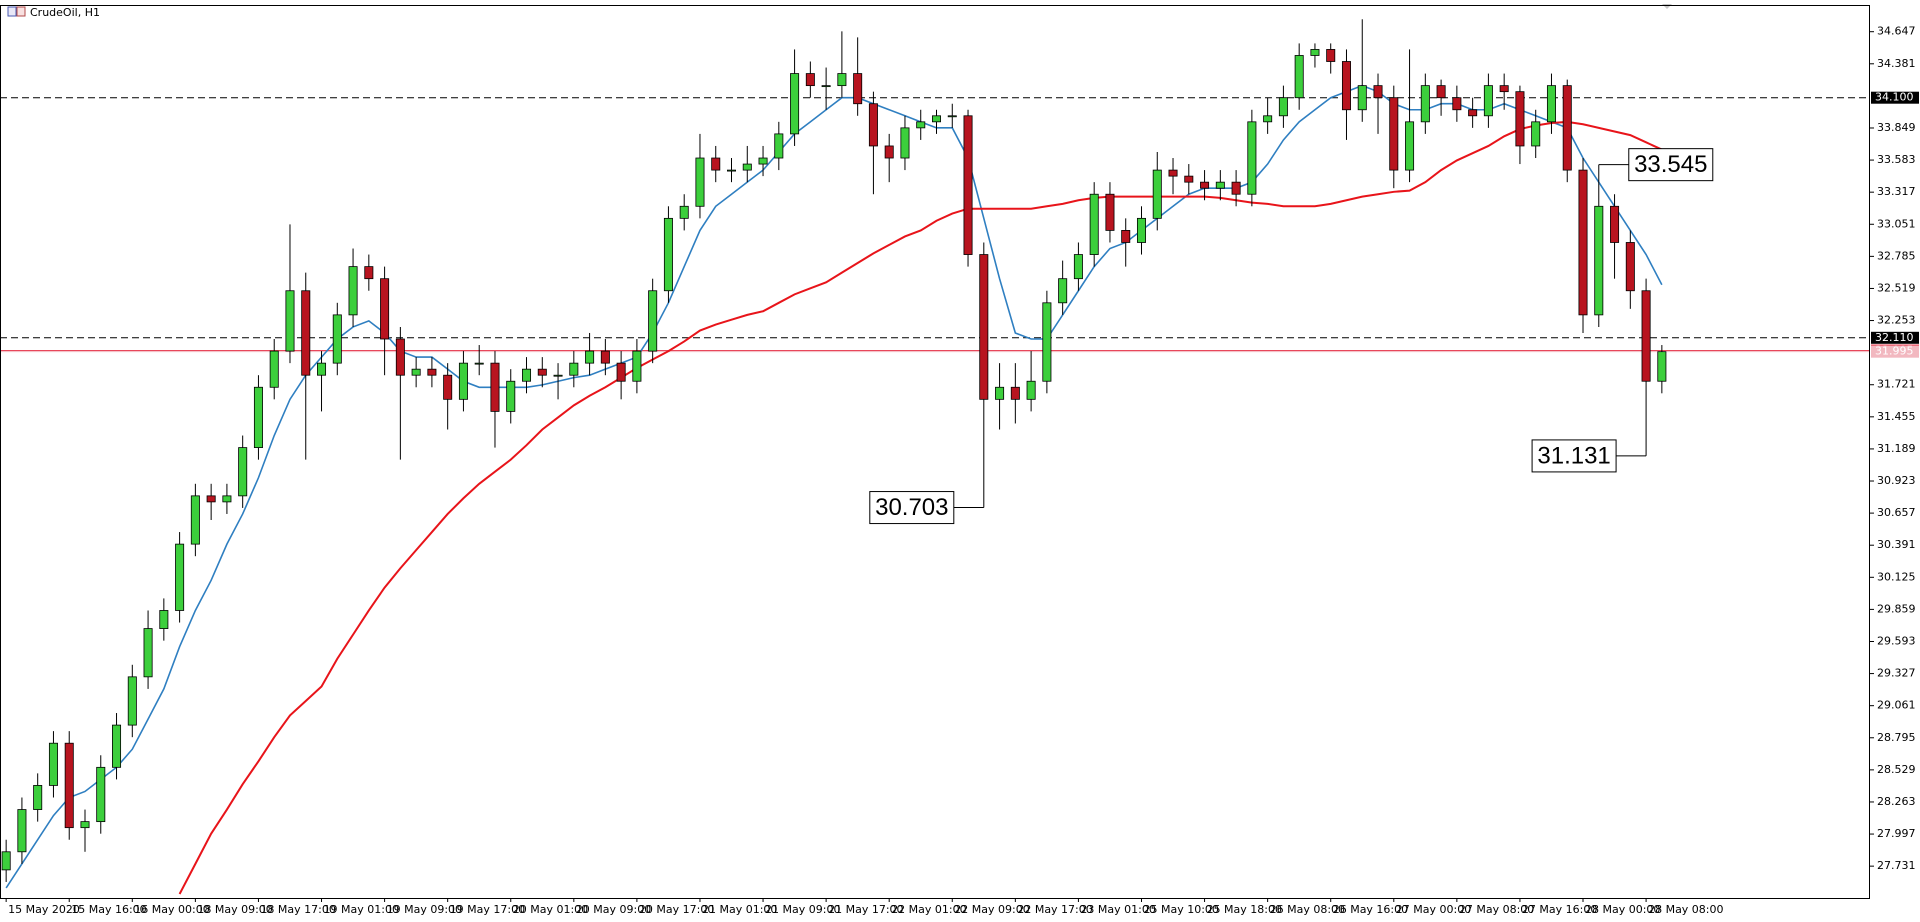  What do you see at coordinates (1896, 608) in the screenshot?
I see `y-tick-label: 29.859` at bounding box center [1896, 608].